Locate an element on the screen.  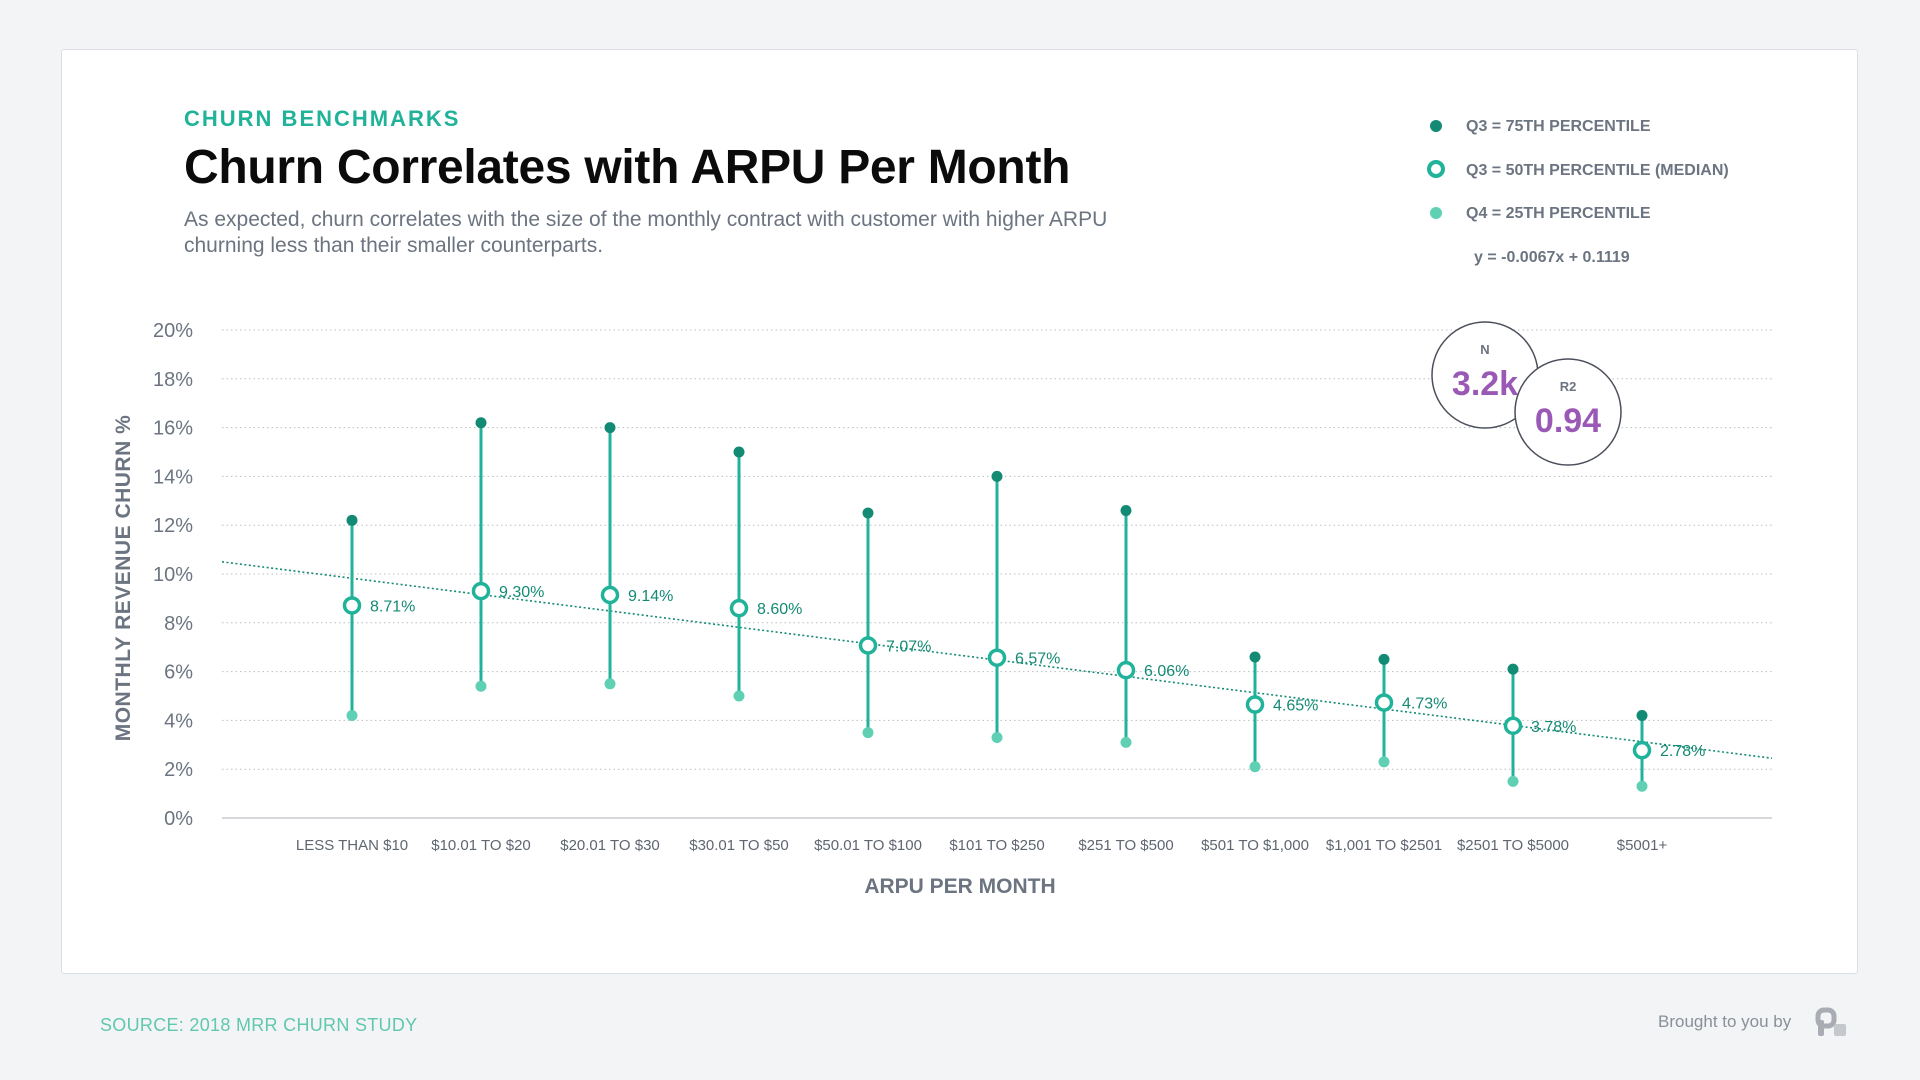
median-data-label: 4.65% is located at coordinates (1295, 706).